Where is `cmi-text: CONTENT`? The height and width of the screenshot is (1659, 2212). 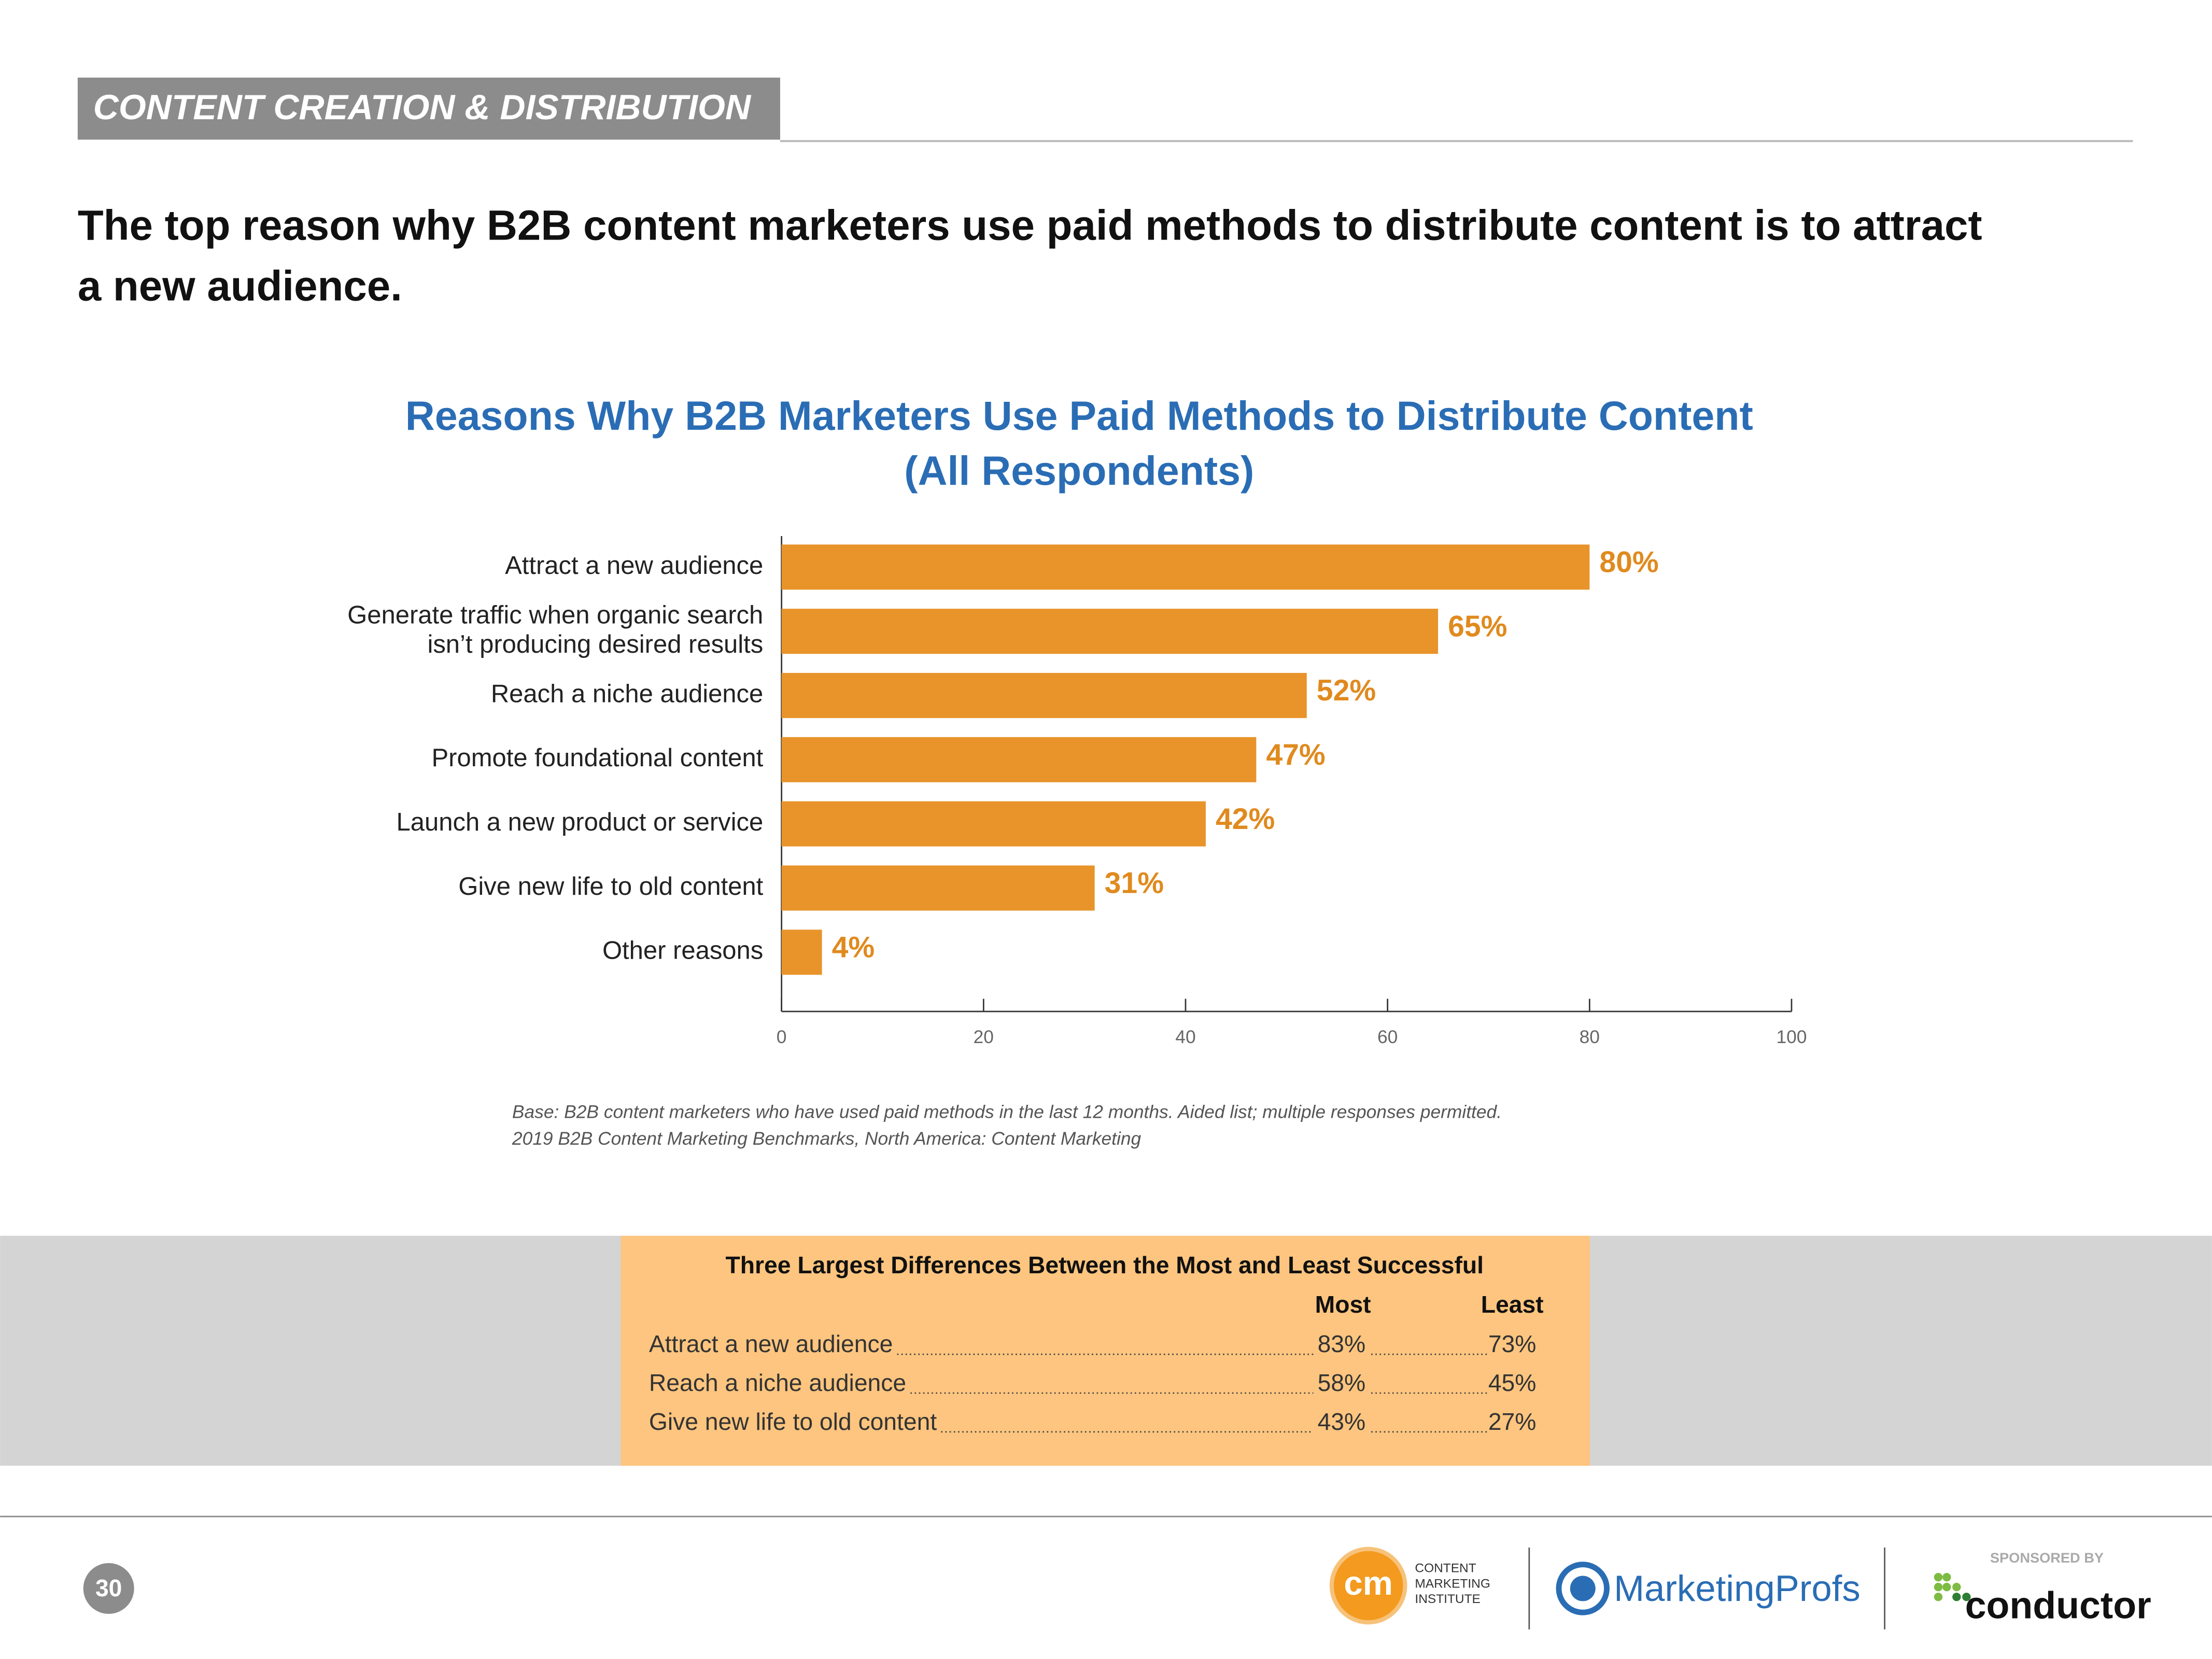
cmi-text: CONTENT is located at coordinates (1445, 1568).